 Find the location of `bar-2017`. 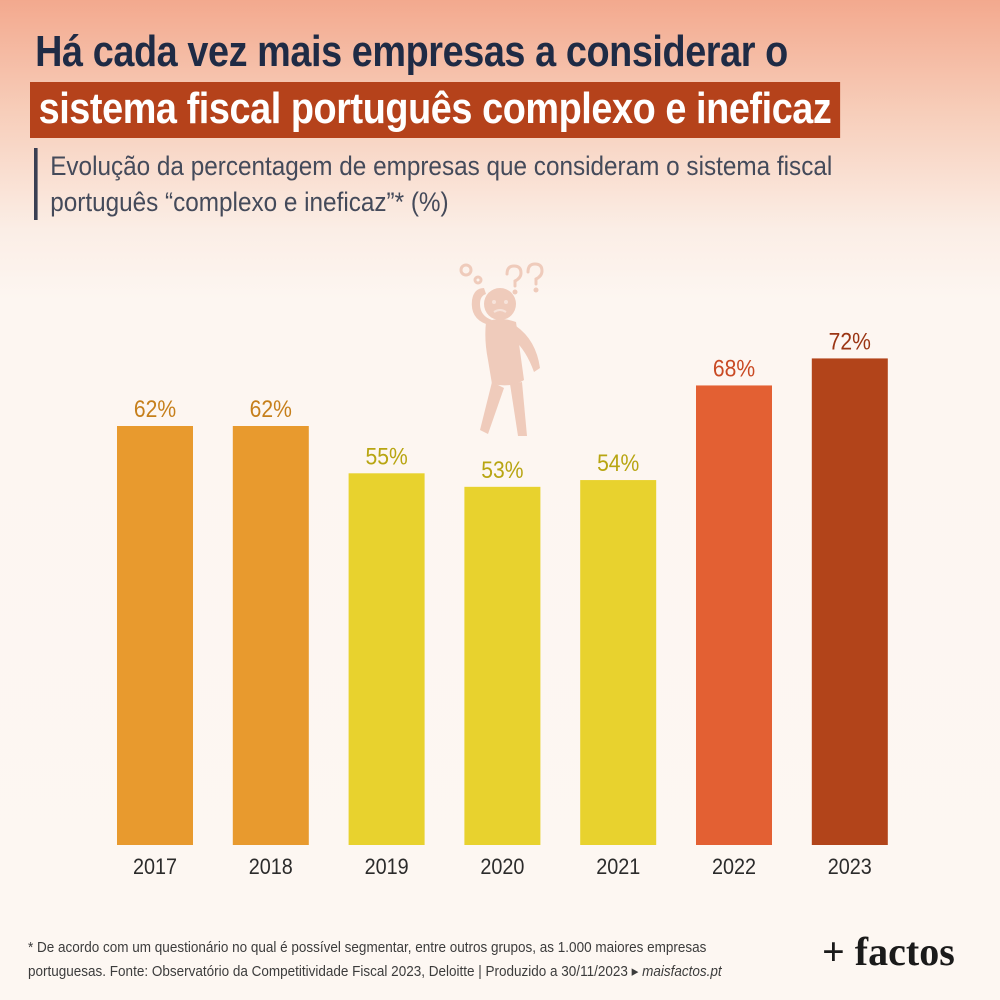

bar-2017 is located at coordinates (155, 635).